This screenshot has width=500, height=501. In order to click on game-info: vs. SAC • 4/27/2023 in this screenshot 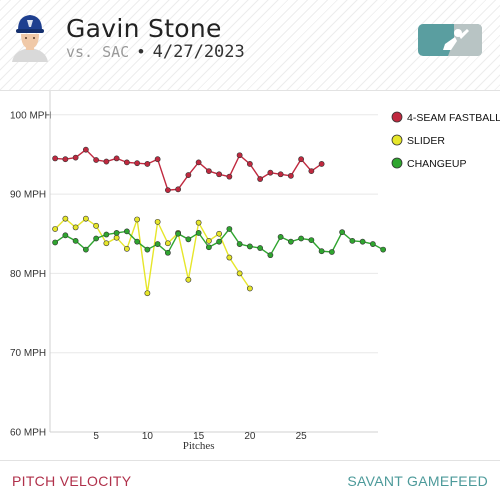, I will do `click(155, 52)`.